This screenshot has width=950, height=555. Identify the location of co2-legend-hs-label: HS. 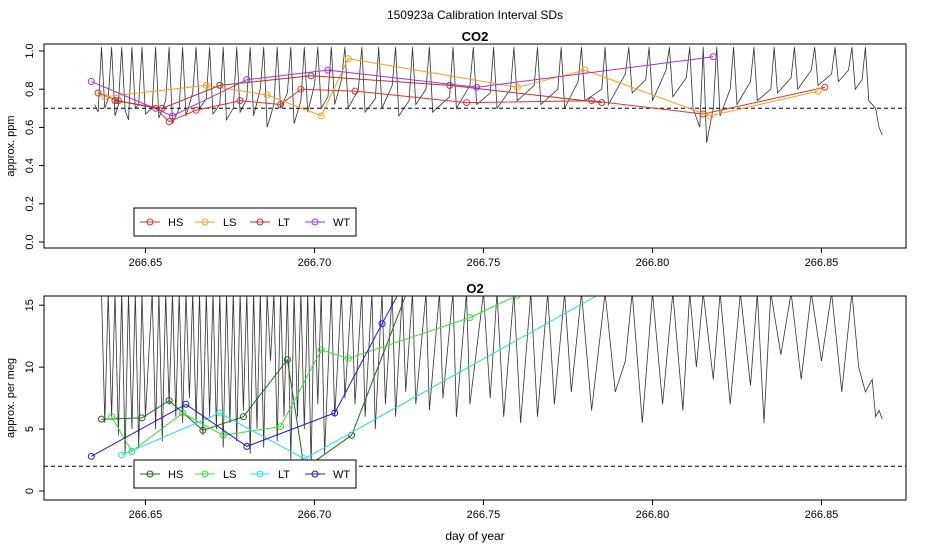
(175, 223).